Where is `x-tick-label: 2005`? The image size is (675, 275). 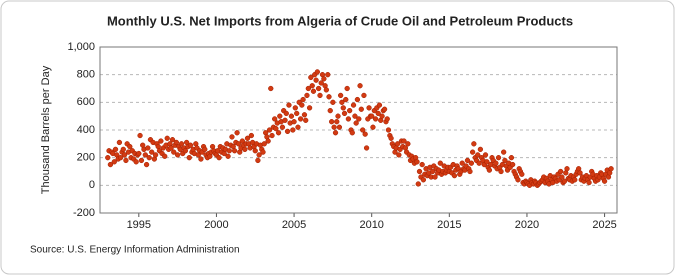 x-tick-label: 2005 is located at coordinates (294, 225).